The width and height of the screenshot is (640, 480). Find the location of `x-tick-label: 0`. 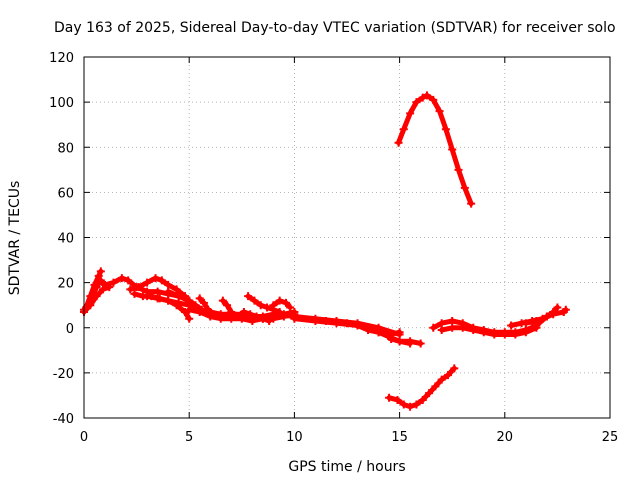

x-tick-label: 0 is located at coordinates (84, 437).